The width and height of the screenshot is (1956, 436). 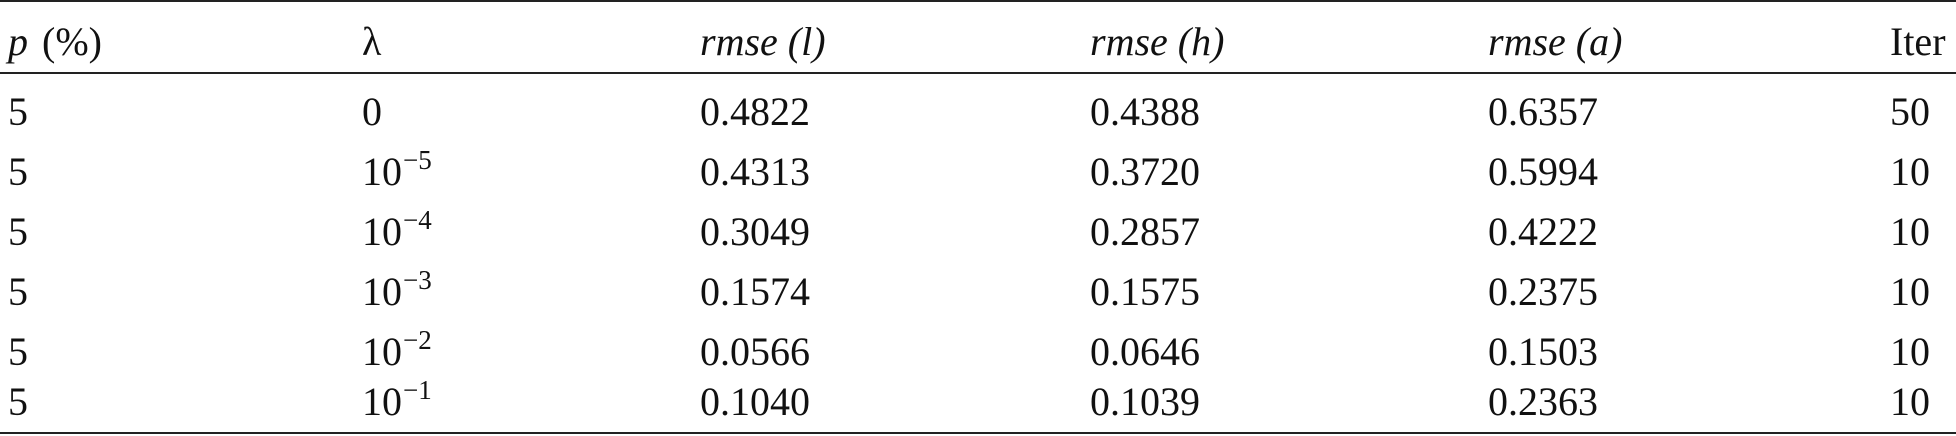 I want to click on bottom-rule, so click(x=978, y=433).